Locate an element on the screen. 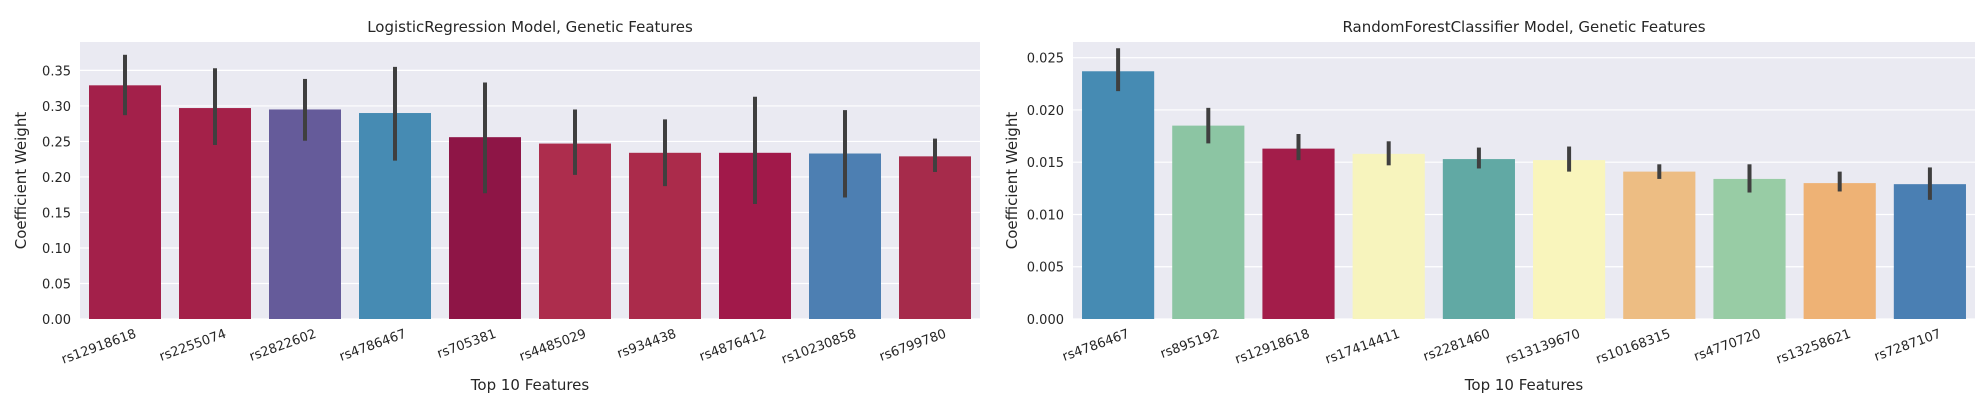 This screenshot has height=402, width=1985. bar-rs2281460 is located at coordinates (1478, 239).